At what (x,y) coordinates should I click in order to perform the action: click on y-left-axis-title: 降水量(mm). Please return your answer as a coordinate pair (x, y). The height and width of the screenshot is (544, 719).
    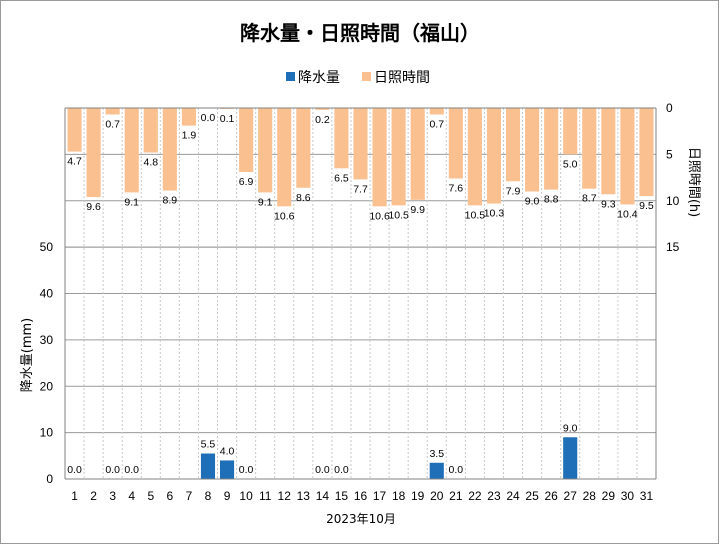
    Looking at the image, I should click on (27, 355).